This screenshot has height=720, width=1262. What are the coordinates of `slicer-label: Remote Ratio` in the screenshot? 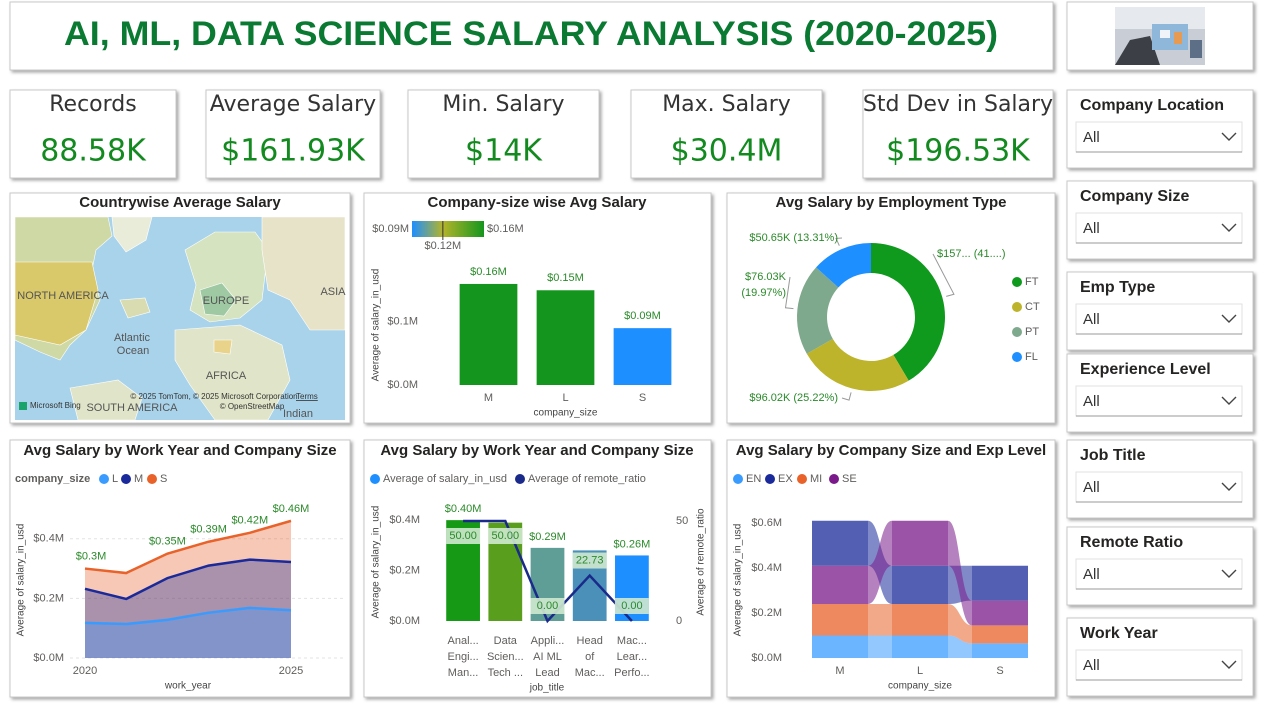 It's located at (1131, 542).